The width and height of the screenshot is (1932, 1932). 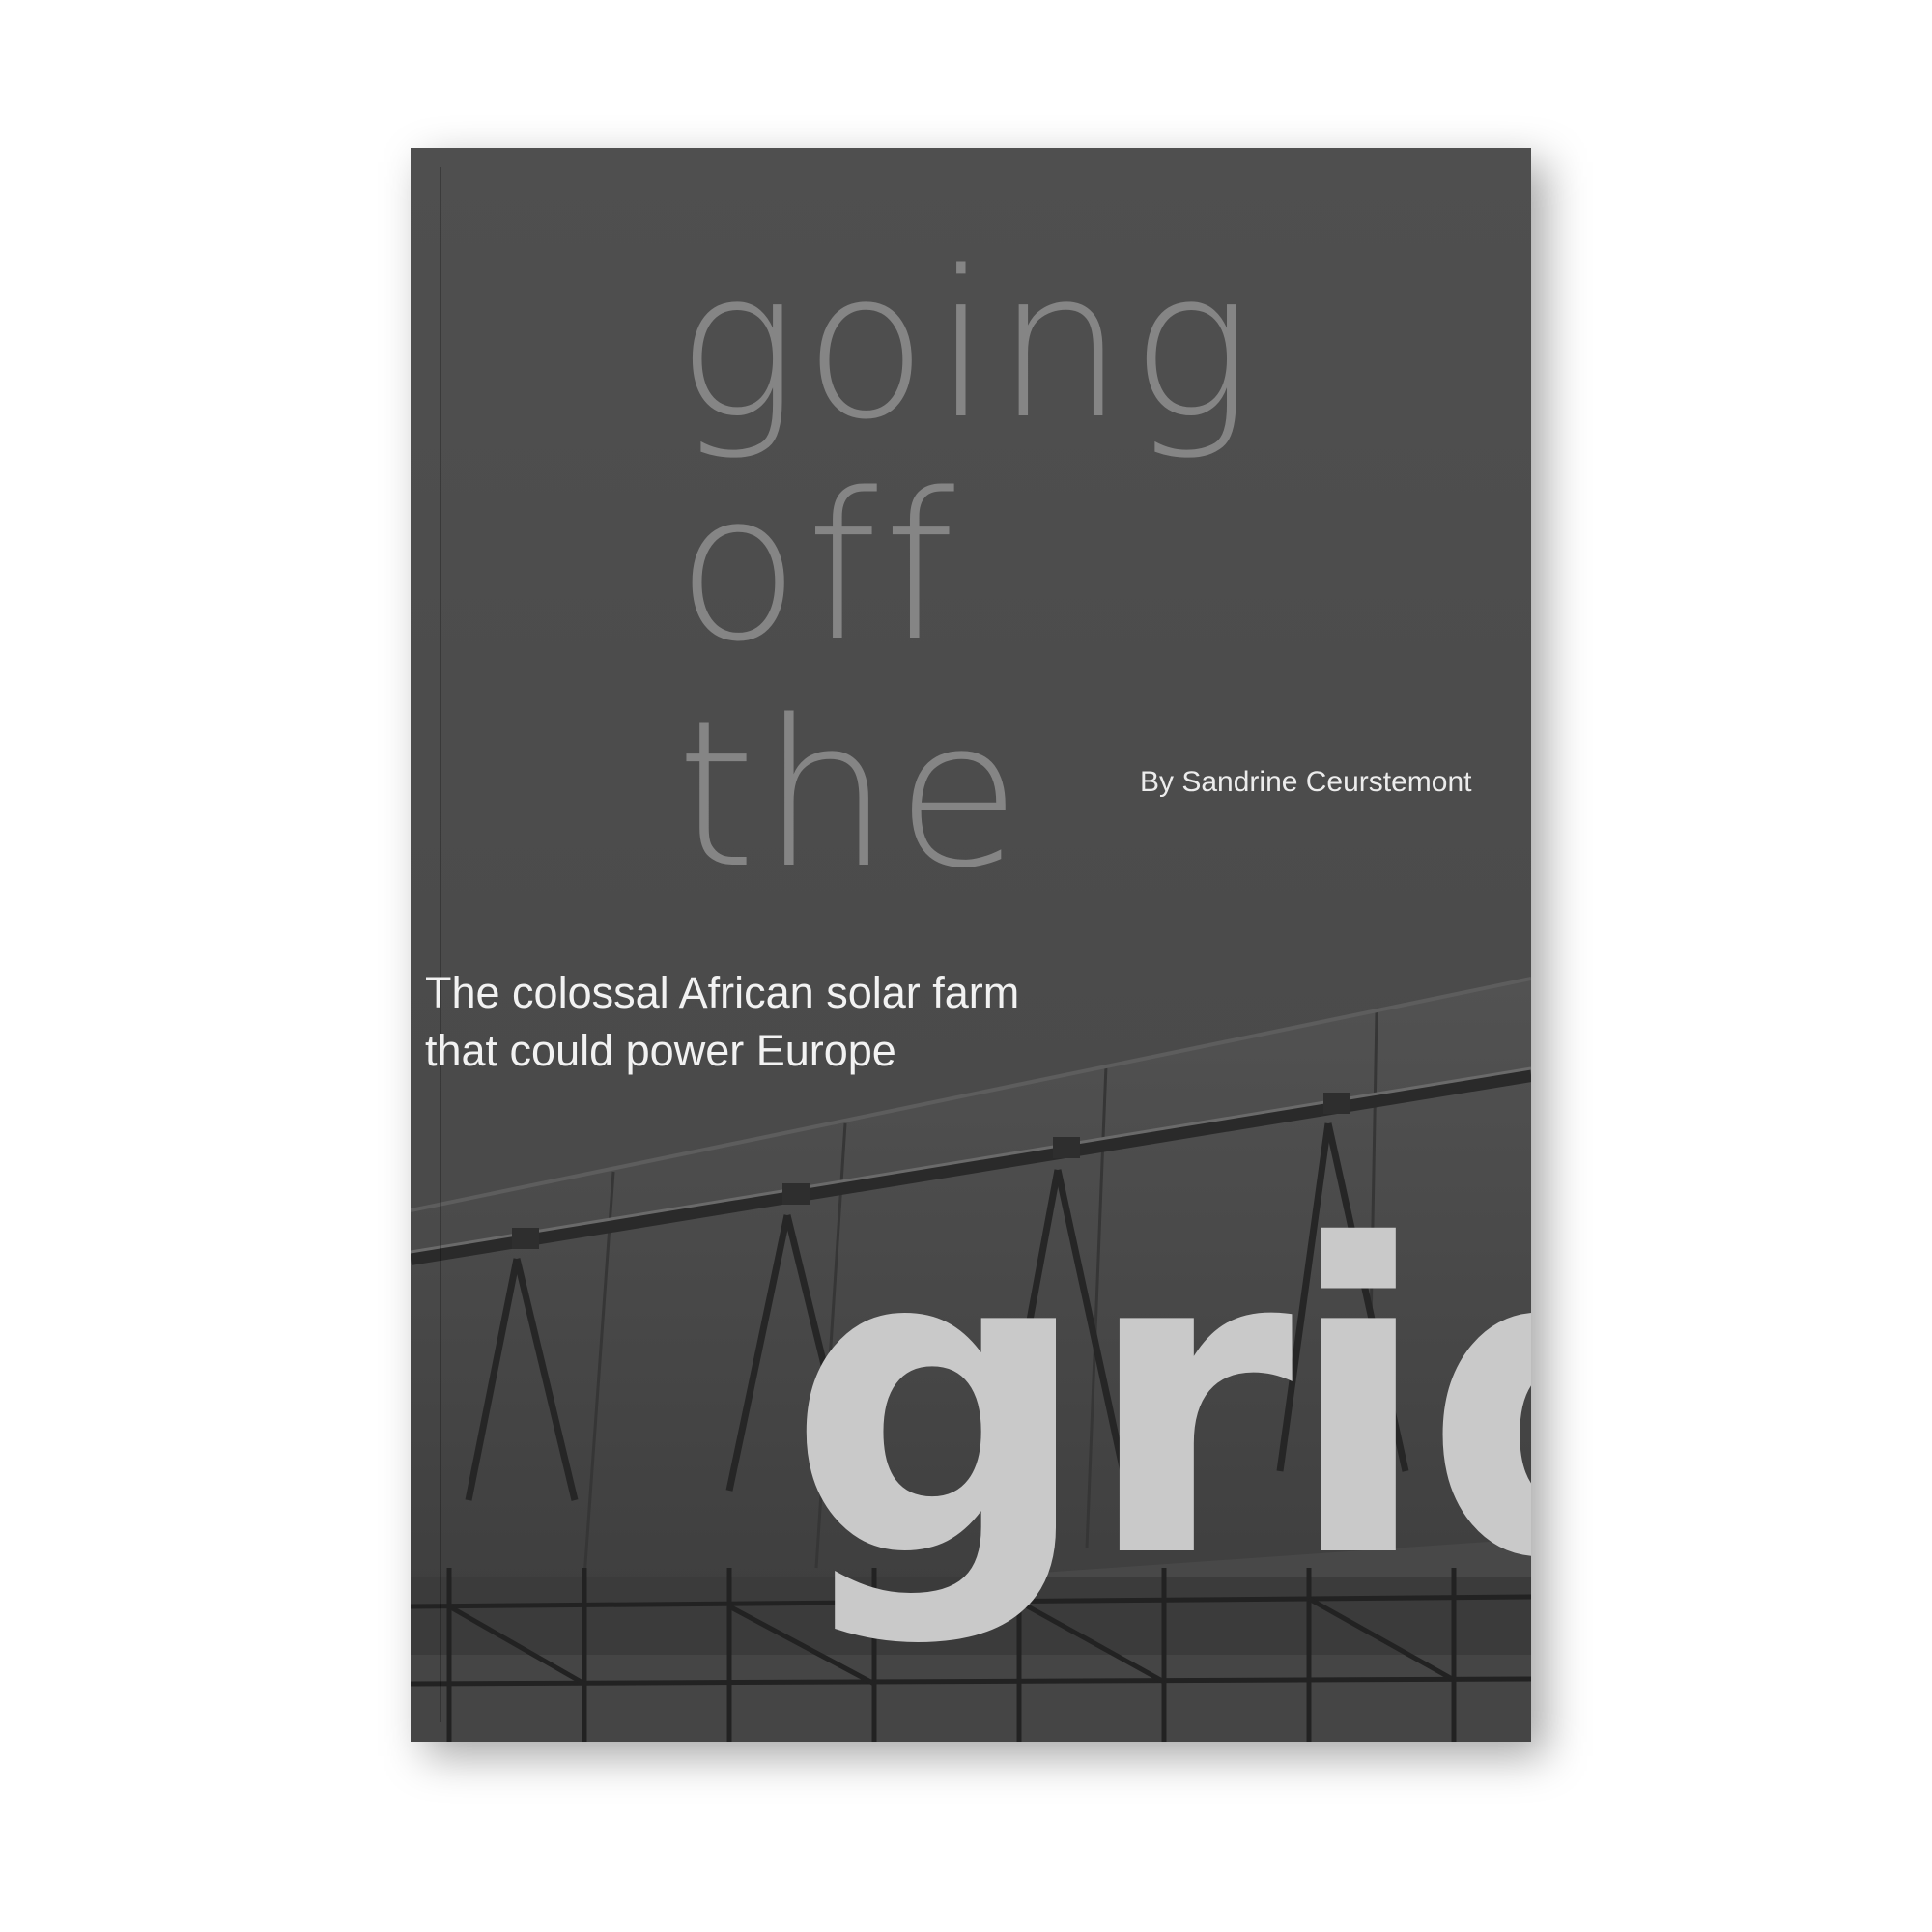 What do you see at coordinates (722, 992) in the screenshot?
I see `subtitle-line-1: The colossal African solar farm` at bounding box center [722, 992].